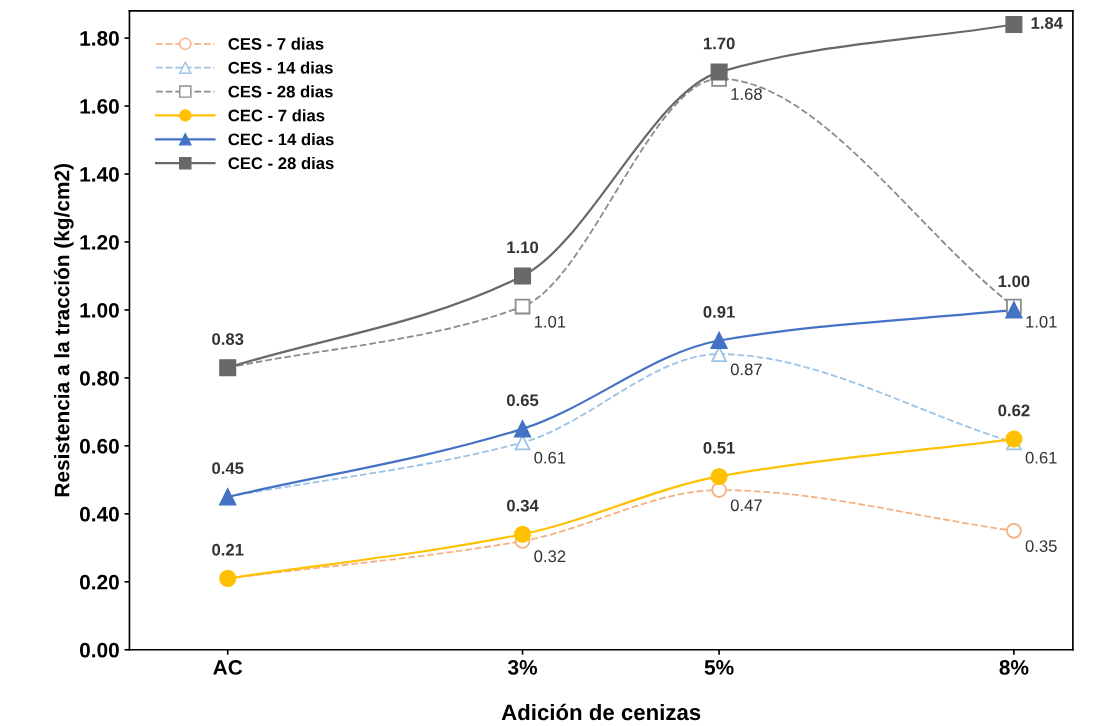 Image resolution: width=1097 pixels, height=726 pixels. I want to click on legend-label: CEC - 14 dias, so click(281, 139).